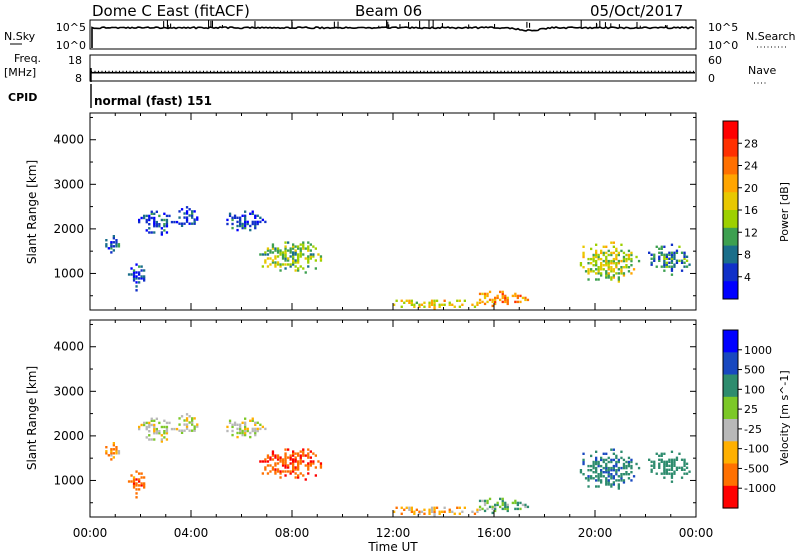 The width and height of the screenshot is (800, 554). What do you see at coordinates (747, 277) in the screenshot?
I see `colorbar-tick-label: 4` at bounding box center [747, 277].